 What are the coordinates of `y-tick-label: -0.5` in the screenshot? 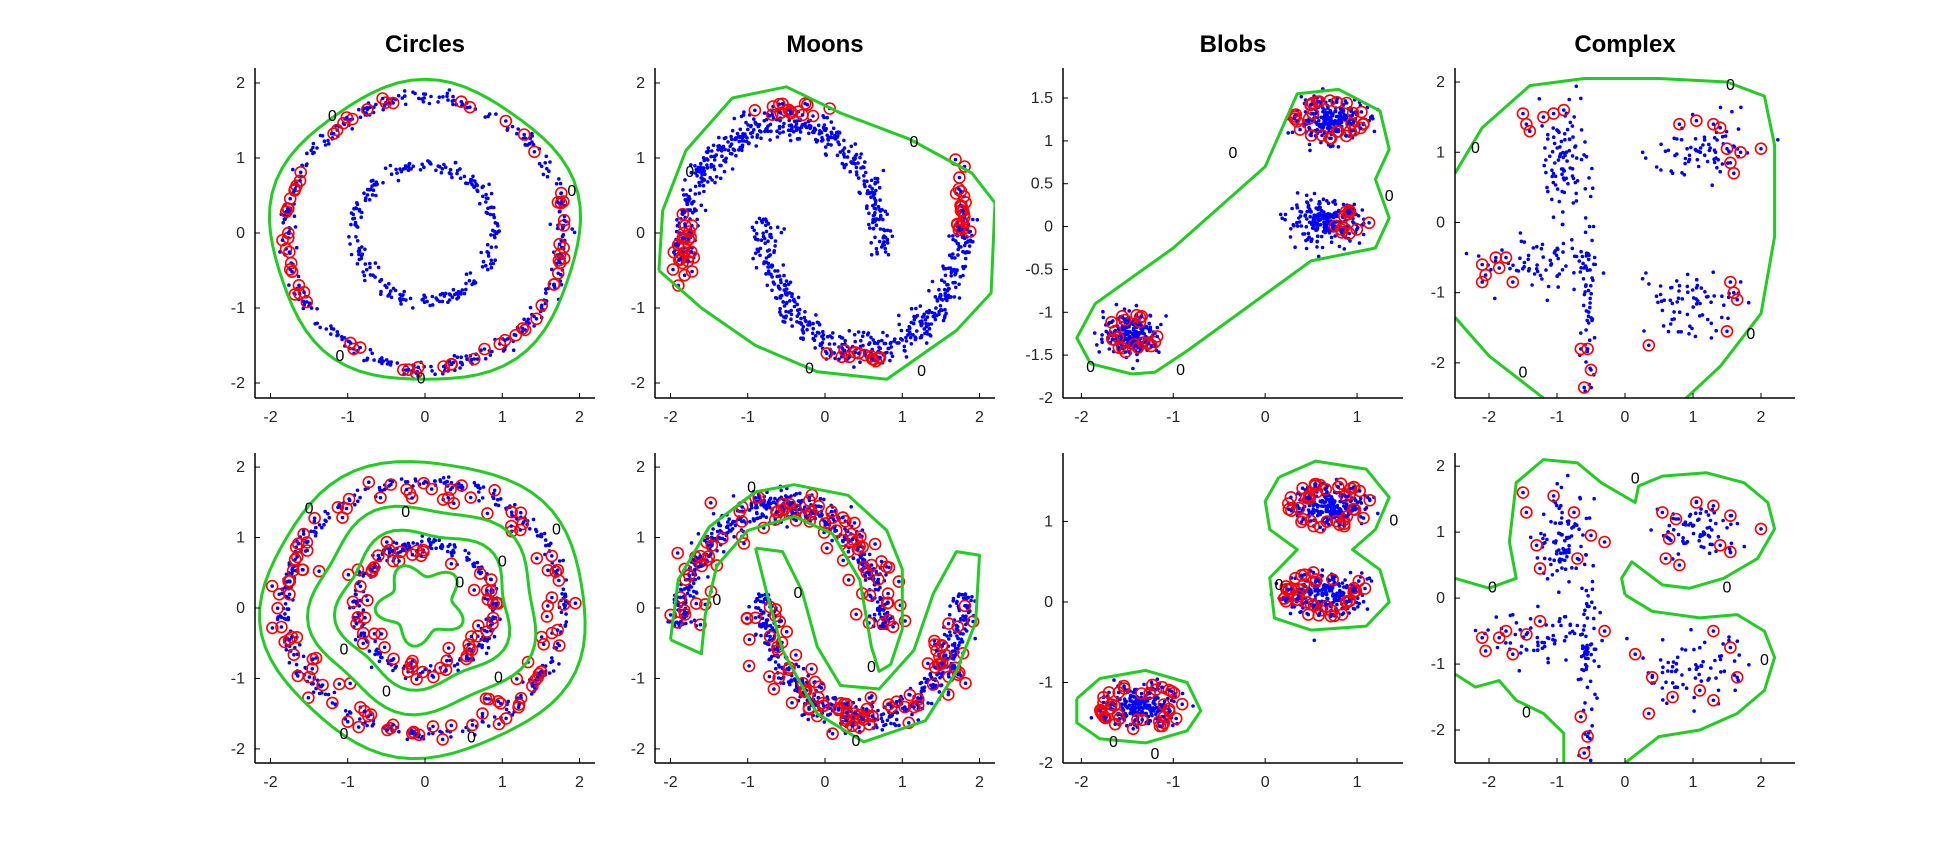 It's located at (1039, 269).